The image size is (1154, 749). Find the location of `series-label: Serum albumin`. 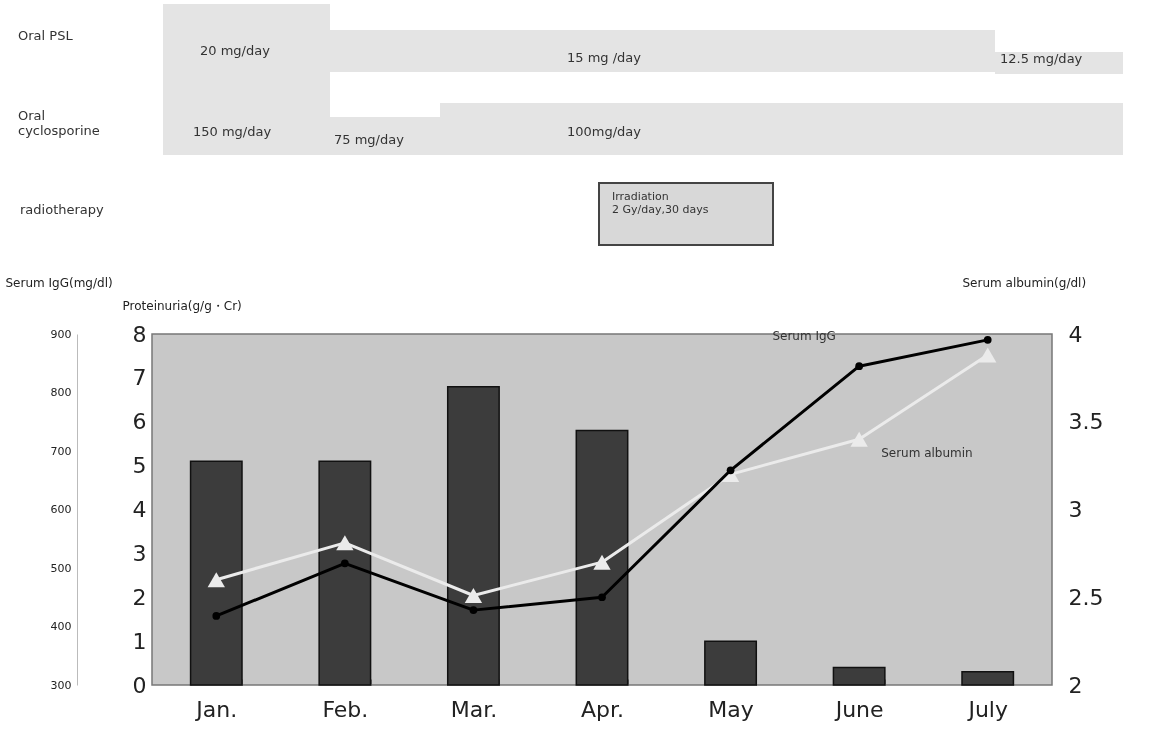

series-label: Serum albumin is located at coordinates (927, 453).